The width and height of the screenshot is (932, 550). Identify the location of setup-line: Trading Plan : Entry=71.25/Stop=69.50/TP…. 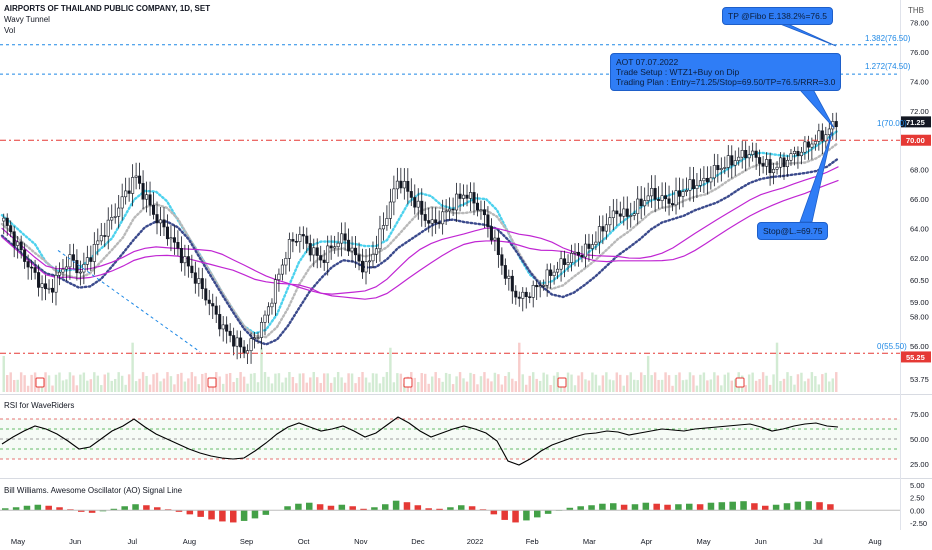
(726, 82).